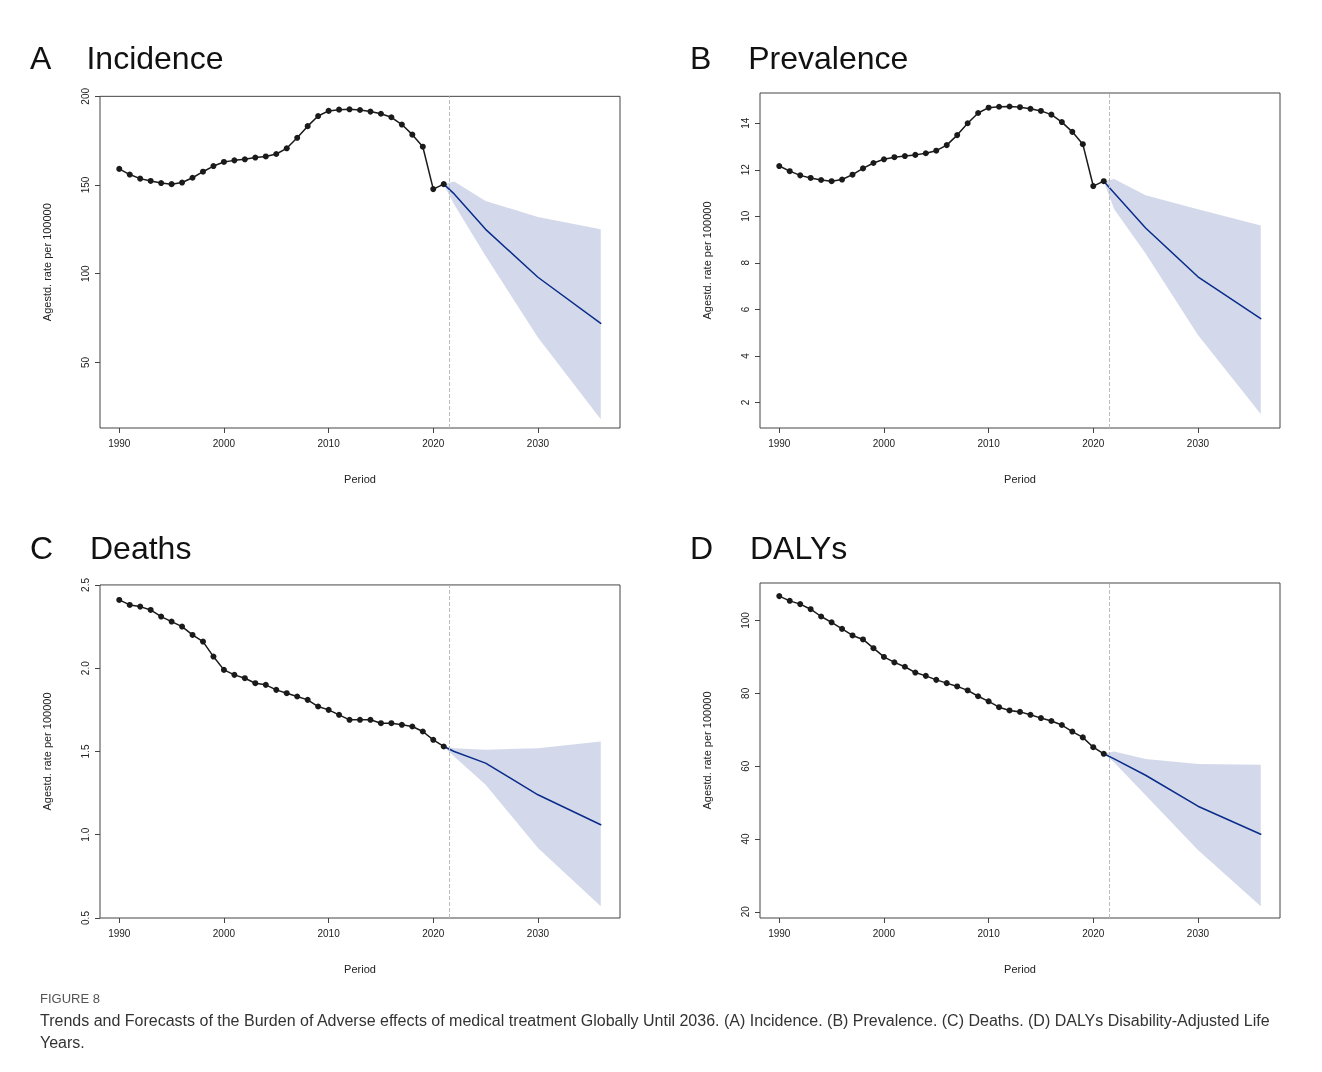 The image size is (1322, 1072). Describe the element at coordinates (745, 355) in the screenshot. I see `y-tick-label: 4` at that location.